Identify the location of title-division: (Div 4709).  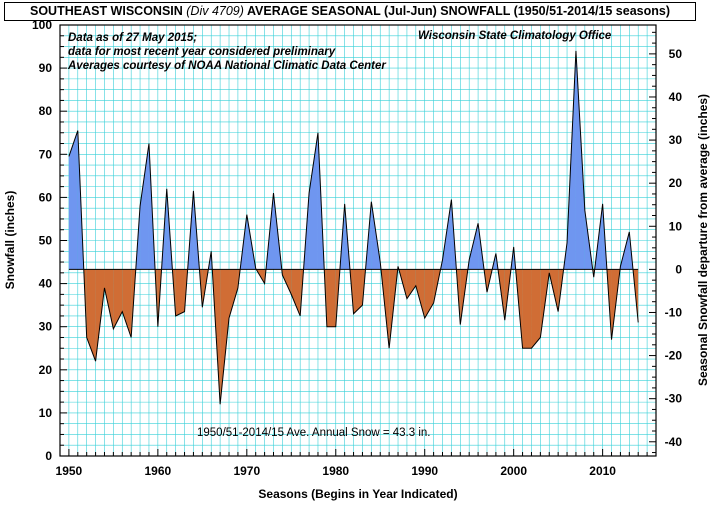
(215, 11).